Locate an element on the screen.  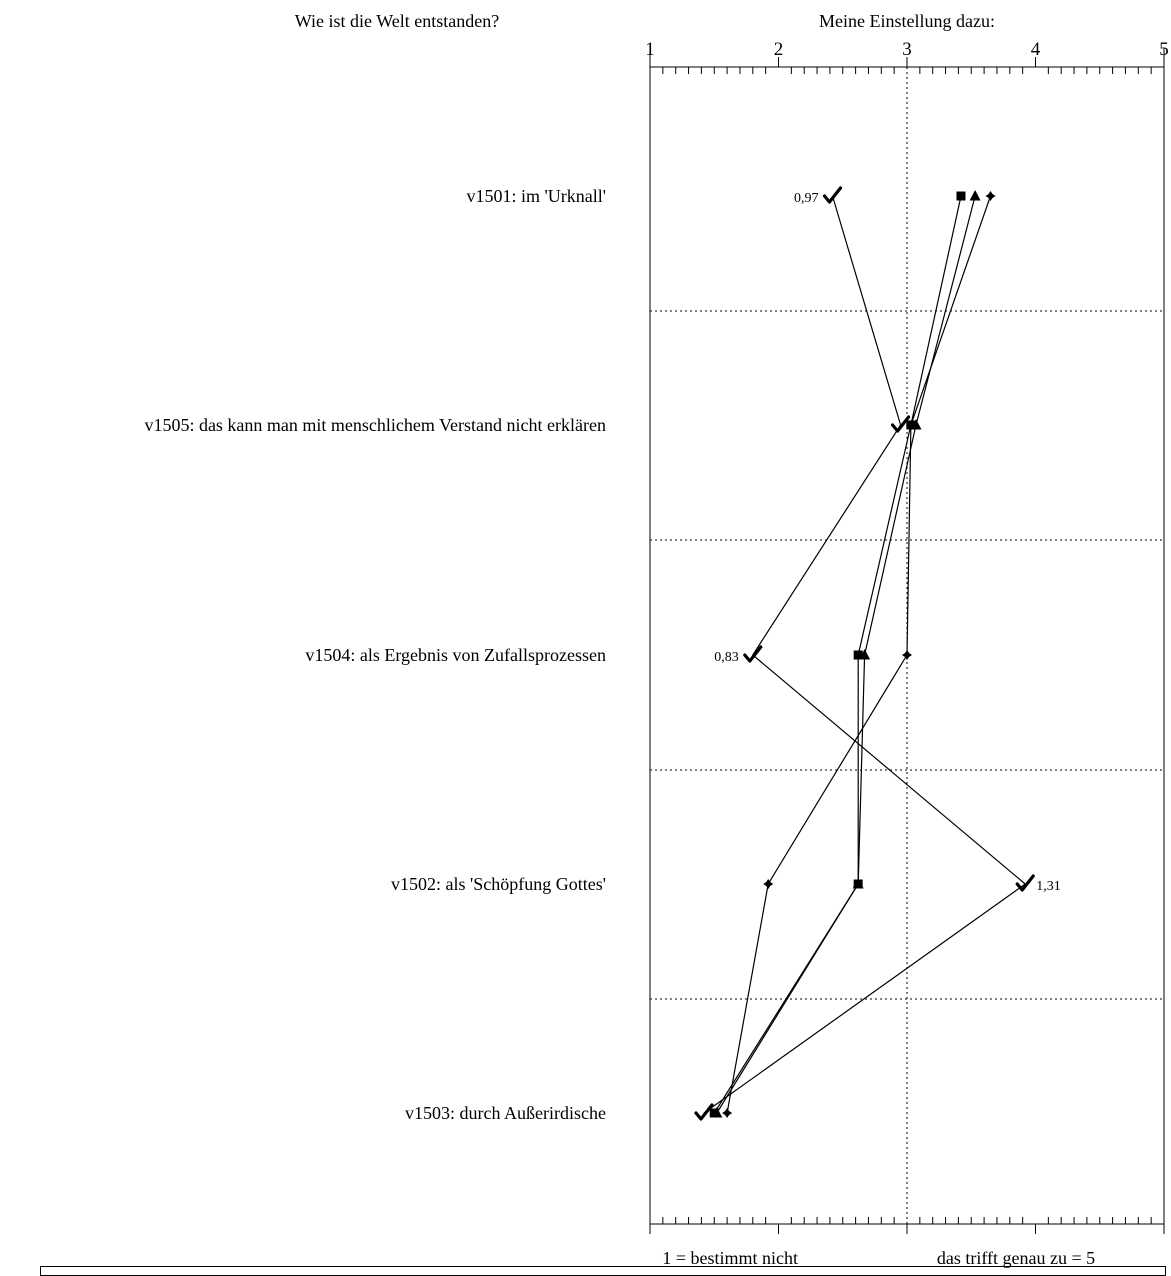
category-label: v1503: durch Außerirdische is located at coordinates (505, 1113).